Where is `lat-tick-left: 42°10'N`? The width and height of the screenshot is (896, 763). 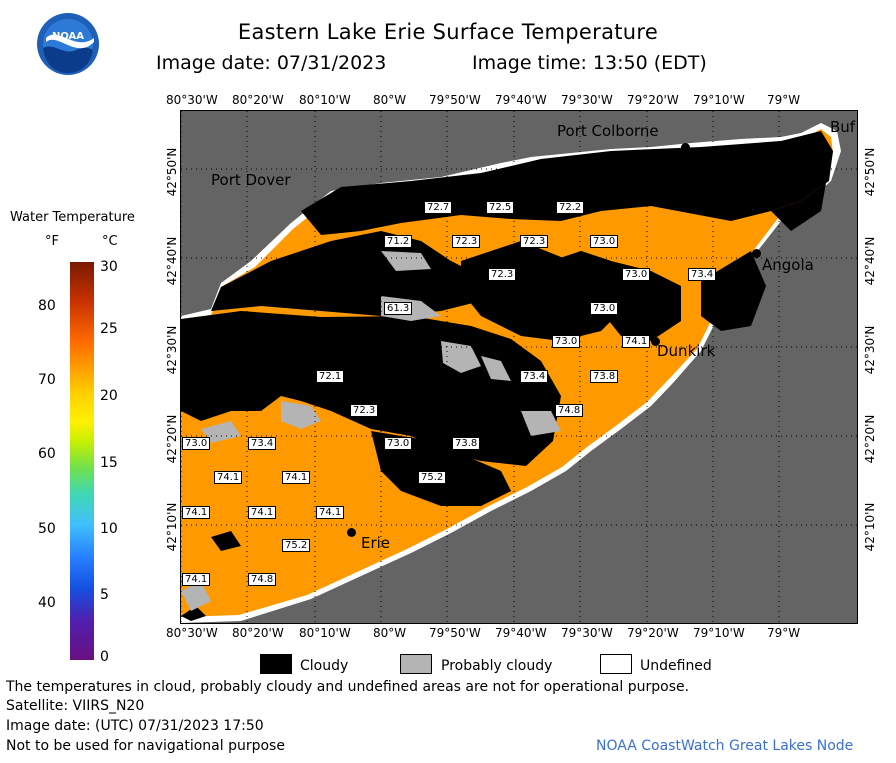 lat-tick-left: 42°10'N is located at coordinates (172, 527).